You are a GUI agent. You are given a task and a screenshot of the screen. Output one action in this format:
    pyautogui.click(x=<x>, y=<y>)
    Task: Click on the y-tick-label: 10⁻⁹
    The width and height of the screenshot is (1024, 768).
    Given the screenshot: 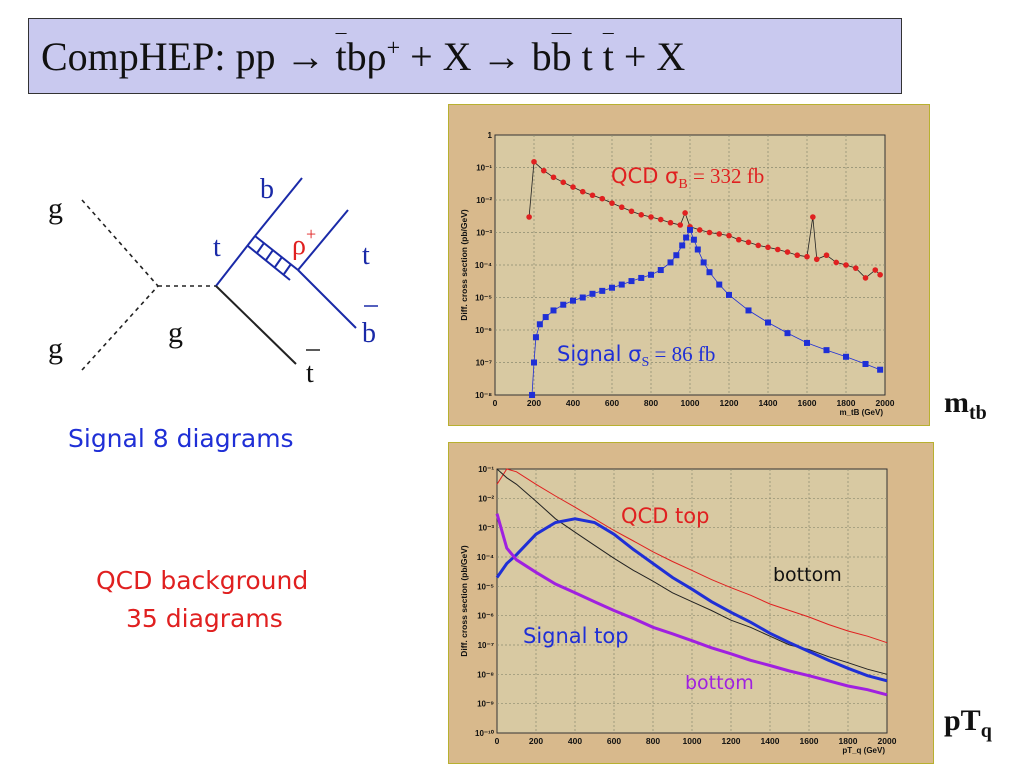 What is the action you would take?
    pyautogui.click(x=485, y=704)
    